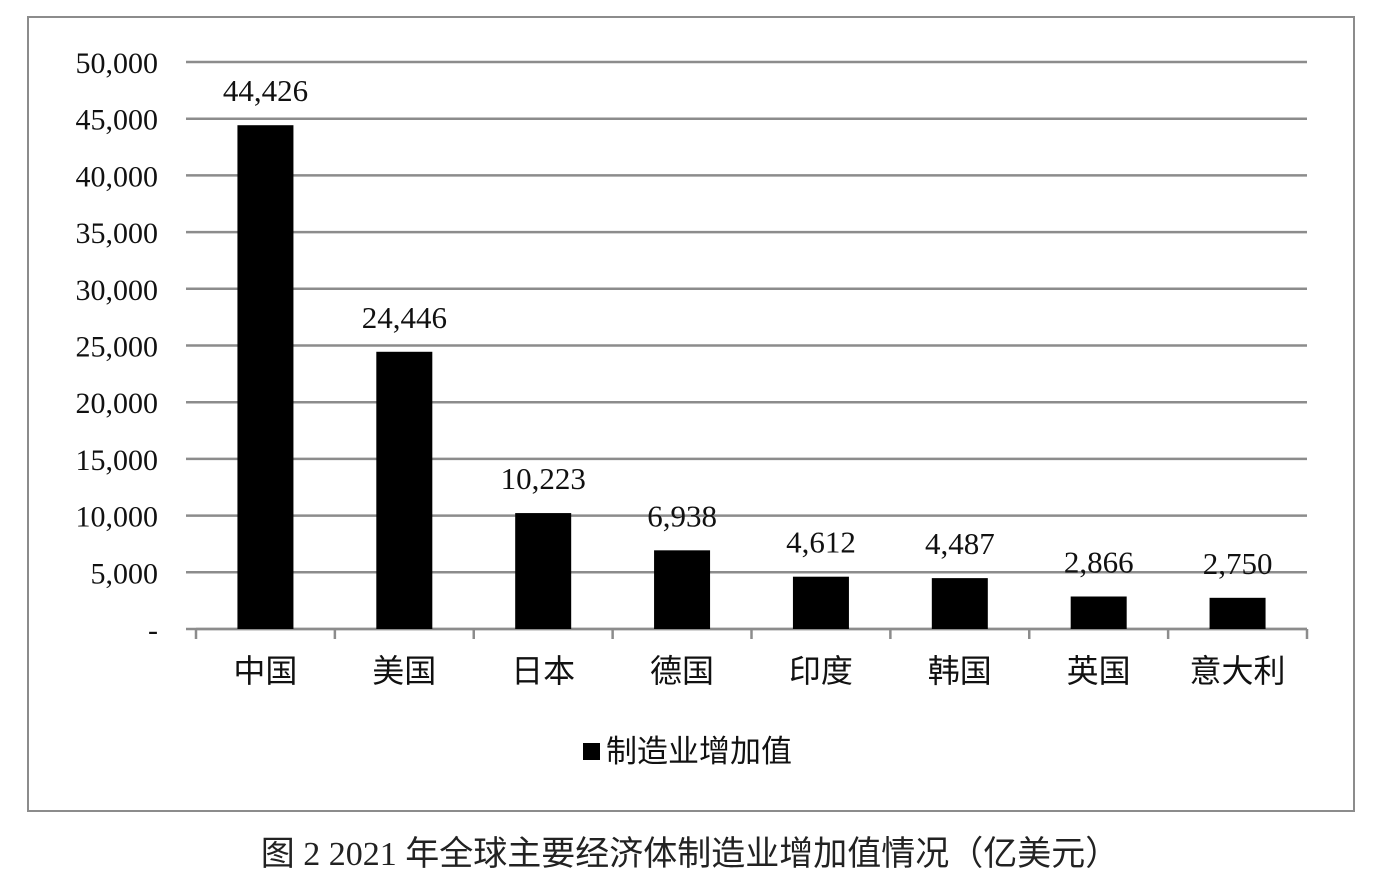 This screenshot has height=884, width=1380. I want to click on y-tick-label: 20,000, so click(117, 403).